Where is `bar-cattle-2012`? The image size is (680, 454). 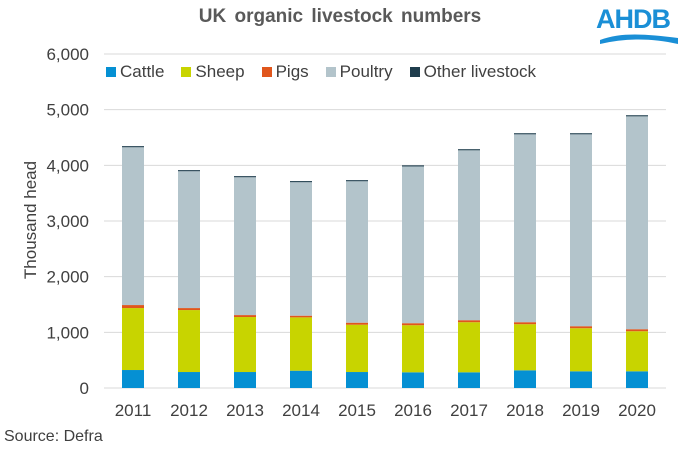
bar-cattle-2012 is located at coordinates (189, 380).